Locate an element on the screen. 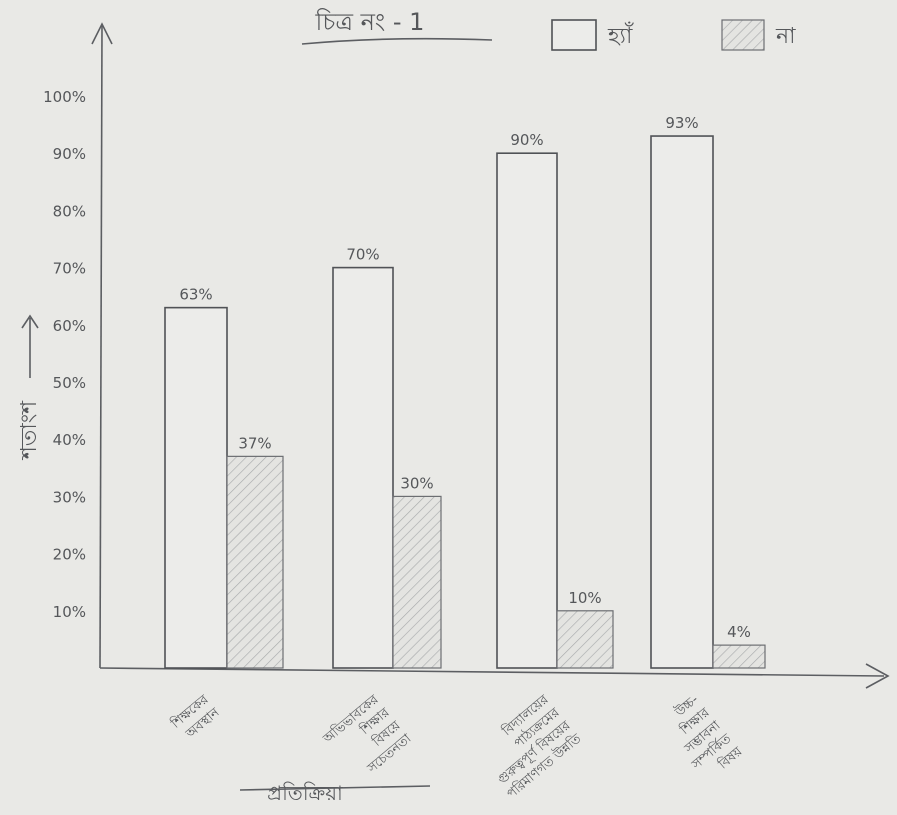 The height and width of the screenshot is (815, 897). y-tick-label: 100% is located at coordinates (64, 97).